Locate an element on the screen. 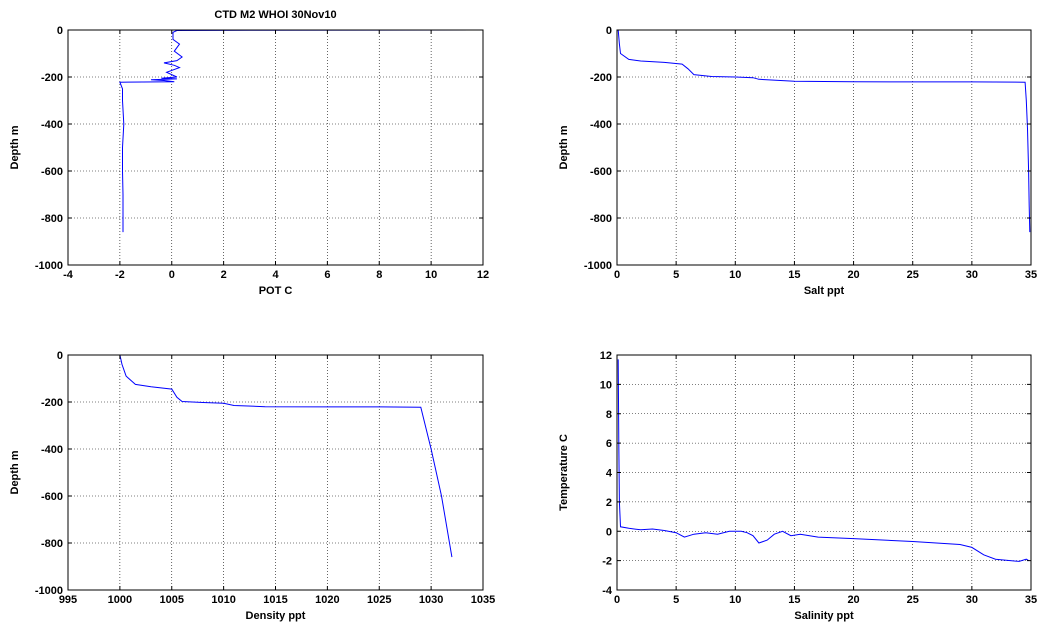  plot-area is located at coordinates (824, 147).